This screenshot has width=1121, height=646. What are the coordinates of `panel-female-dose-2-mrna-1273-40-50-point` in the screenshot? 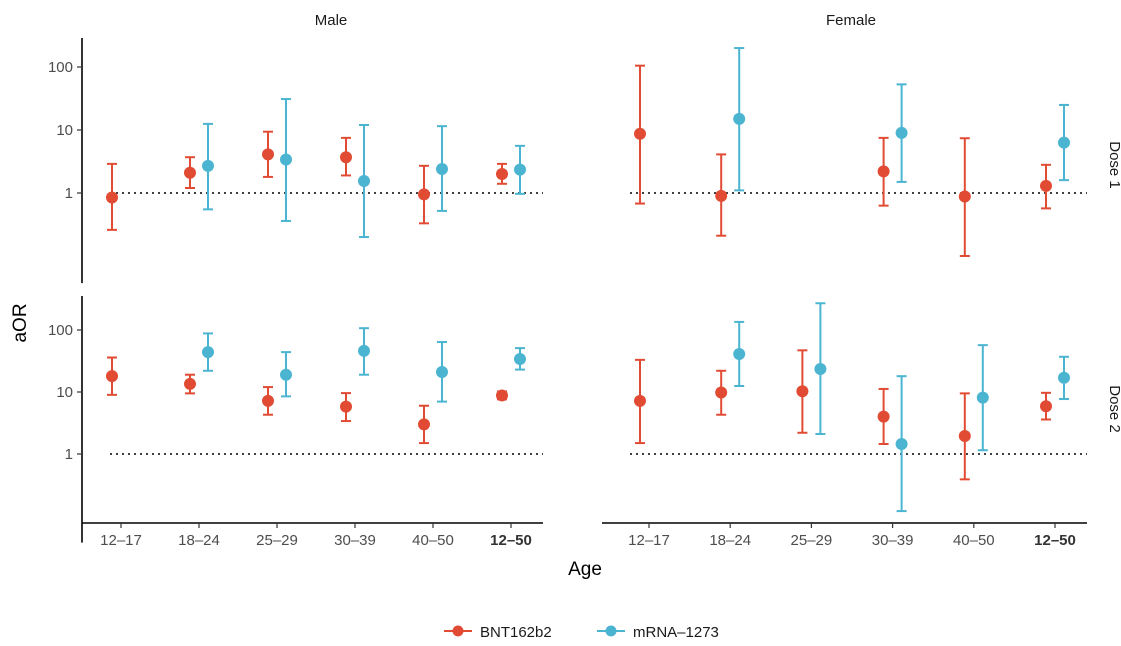 It's located at (982, 397).